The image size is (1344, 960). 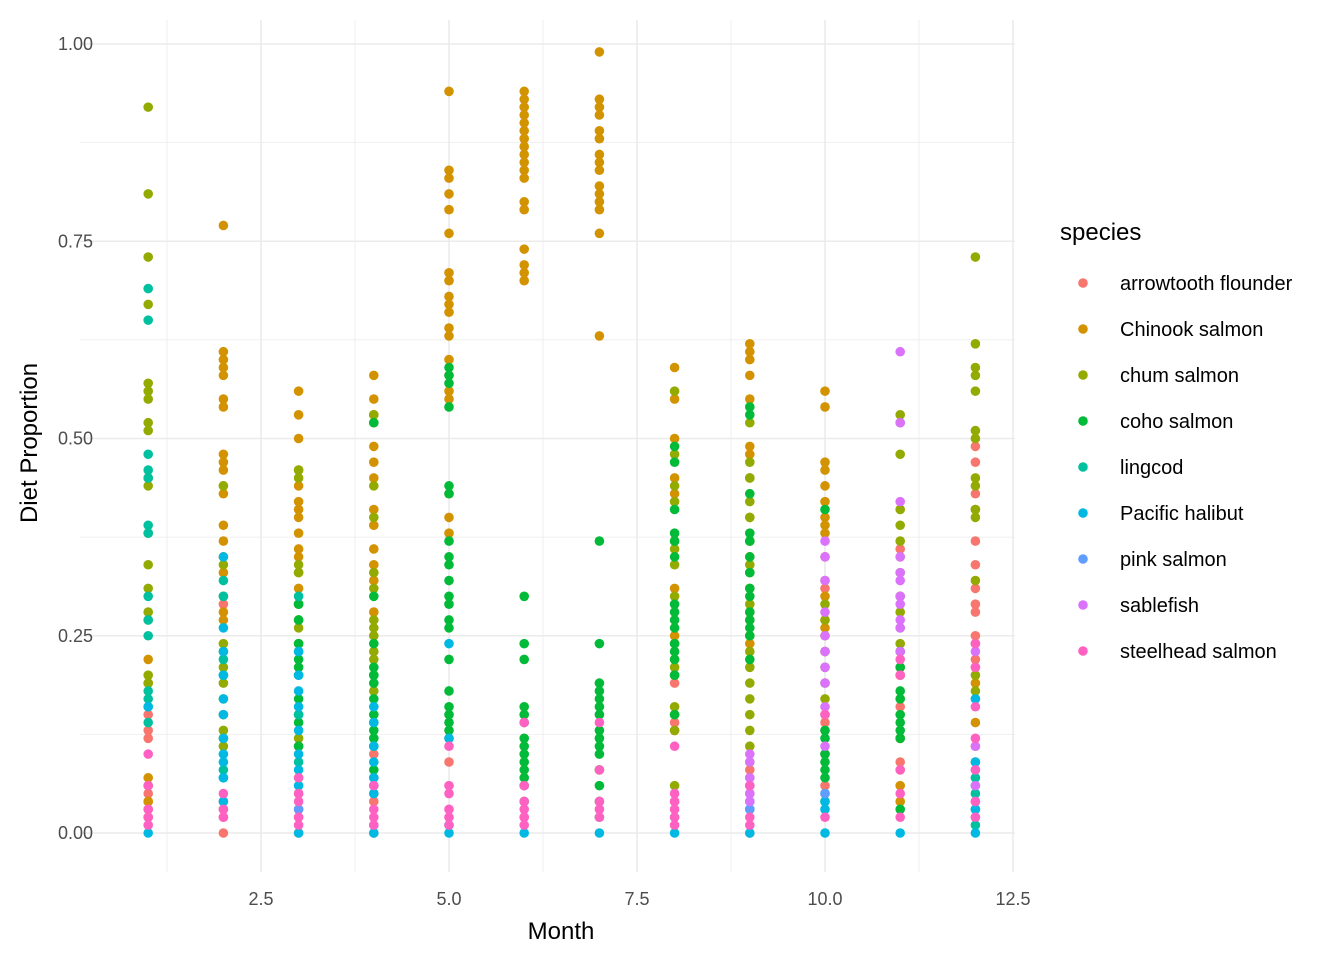 I want to click on legend-label: lingcod, so click(x=1151, y=468).